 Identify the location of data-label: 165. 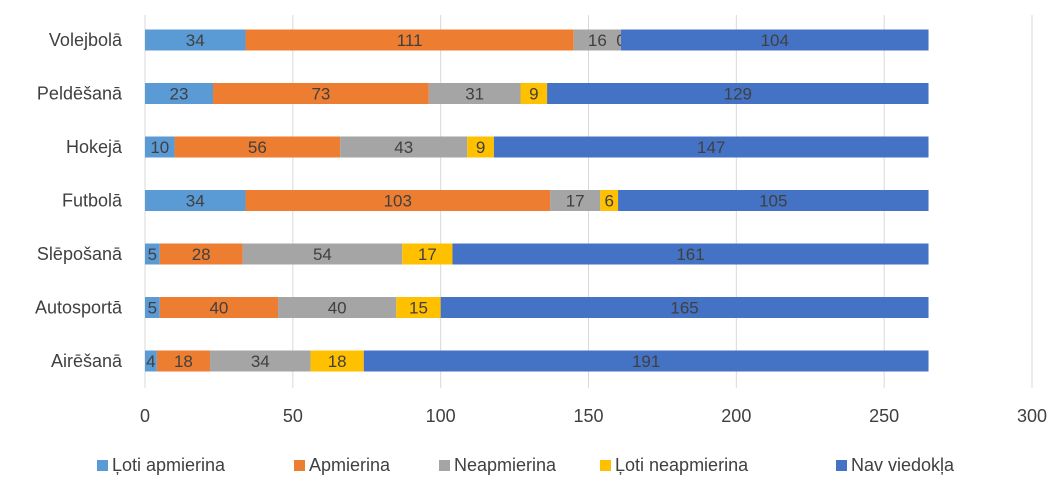
(684, 308).